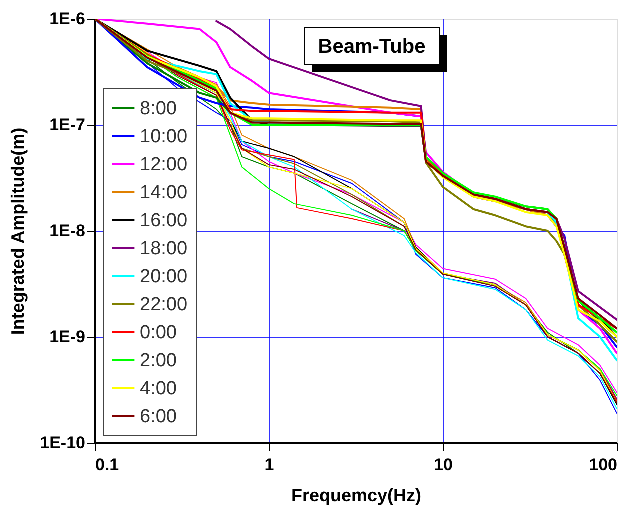 The height and width of the screenshot is (512, 635). Describe the element at coordinates (443, 465) in the screenshot. I see `x-tick-label: 10` at that location.